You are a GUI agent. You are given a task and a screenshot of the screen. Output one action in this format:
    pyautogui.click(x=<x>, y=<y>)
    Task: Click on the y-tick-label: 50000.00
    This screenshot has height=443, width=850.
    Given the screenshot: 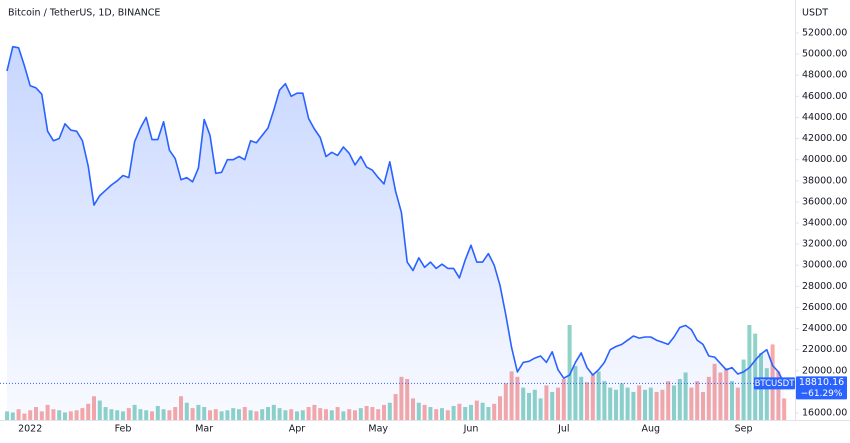 What is the action you would take?
    pyautogui.click(x=824, y=54)
    